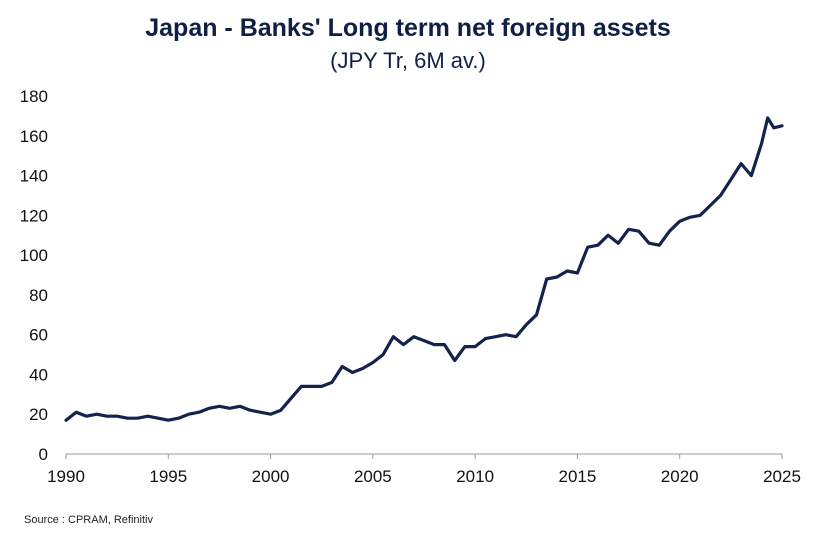 This screenshot has width=816, height=544. What do you see at coordinates (34, 215) in the screenshot?
I see `y-tick-label: 120` at bounding box center [34, 215].